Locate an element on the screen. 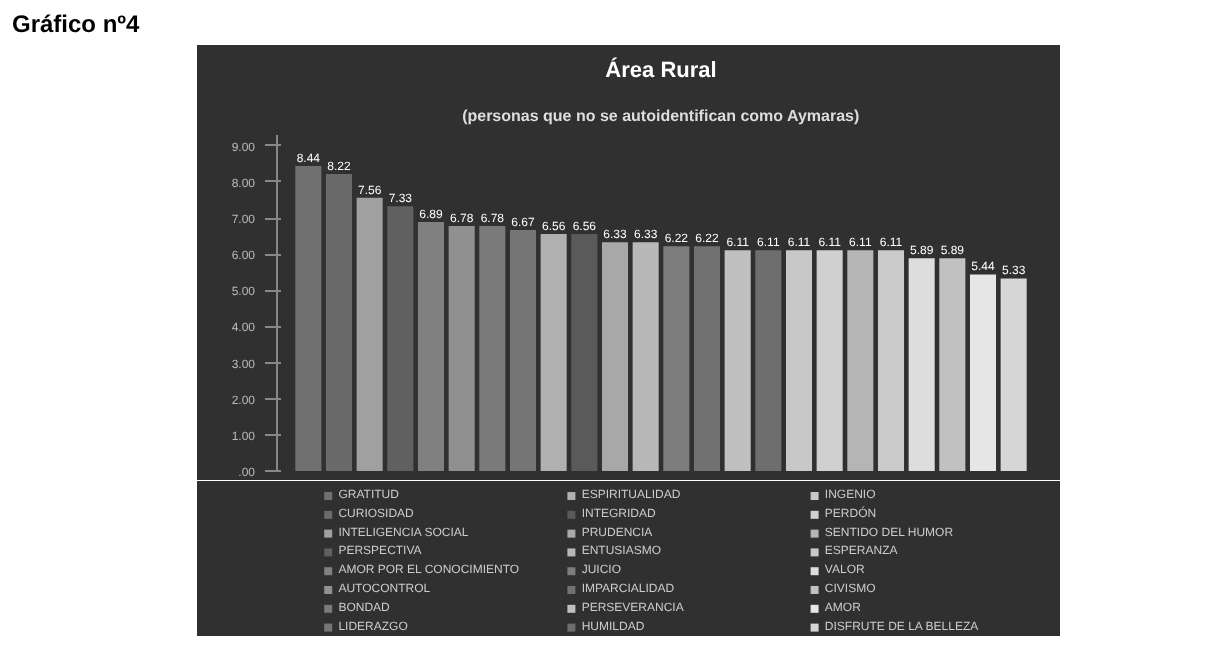 This screenshot has width=1232, height=656. chart-title: Área Rural is located at coordinates (661, 70).